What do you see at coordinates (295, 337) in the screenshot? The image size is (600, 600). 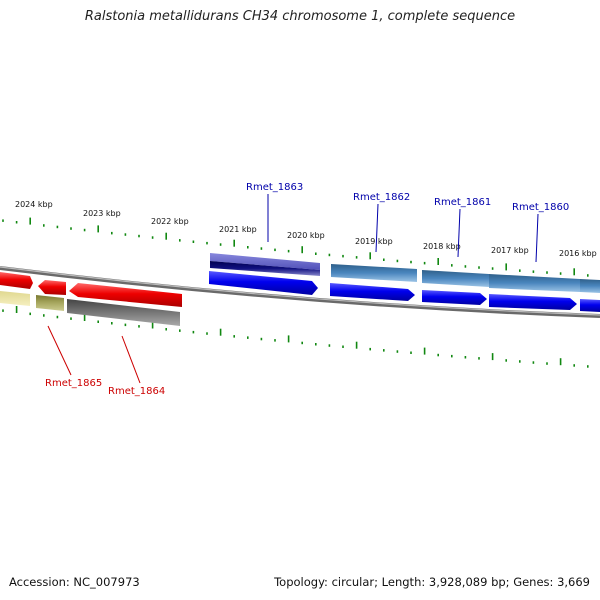 I see `scale-ticks-inner` at bounding box center [295, 337].